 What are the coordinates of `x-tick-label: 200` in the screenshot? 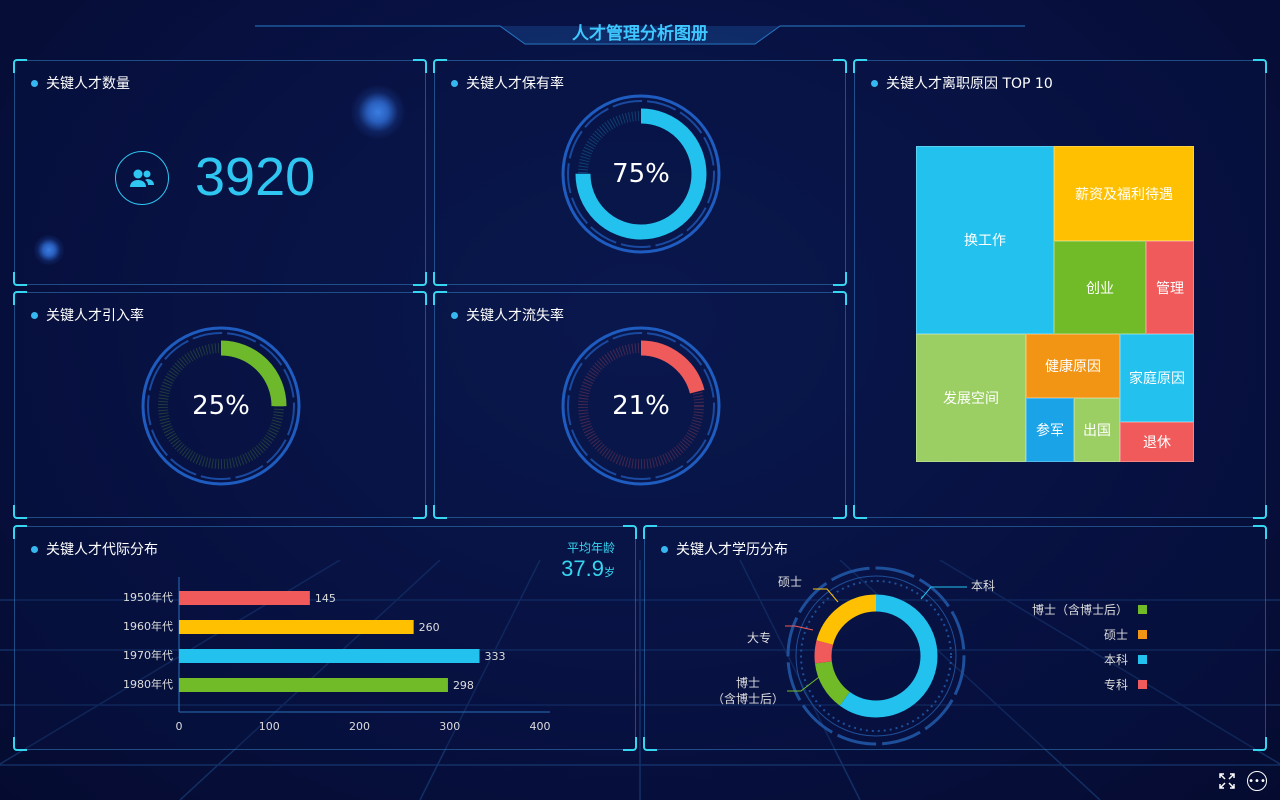 It's located at (359, 726).